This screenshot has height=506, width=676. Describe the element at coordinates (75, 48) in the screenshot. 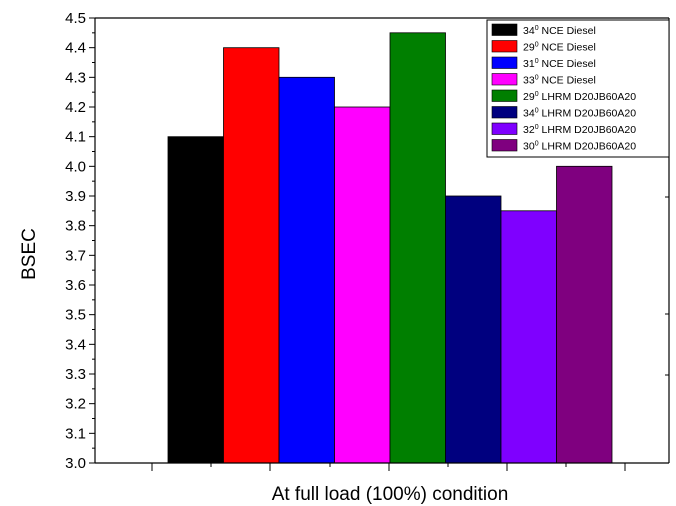

I see `y-tick-label-15: 4.4` at that location.